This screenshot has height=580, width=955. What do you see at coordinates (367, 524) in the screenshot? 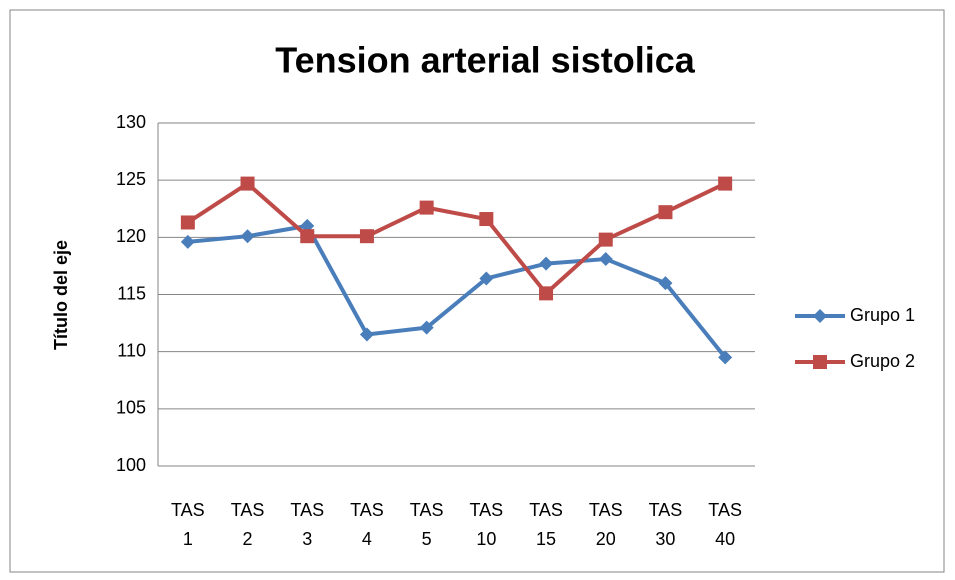
I see `x-tick-label: TAS 4` at bounding box center [367, 524].